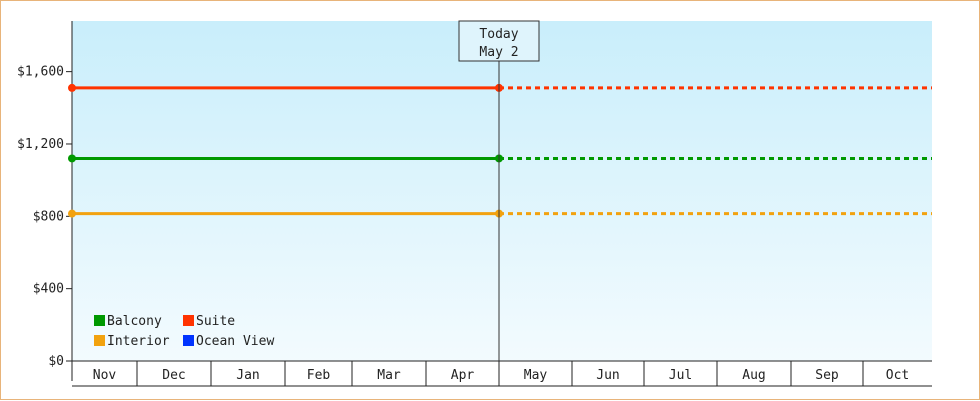 The height and width of the screenshot is (401, 980). What do you see at coordinates (99, 320) in the screenshot?
I see `legend-swatch-balcony` at bounding box center [99, 320].